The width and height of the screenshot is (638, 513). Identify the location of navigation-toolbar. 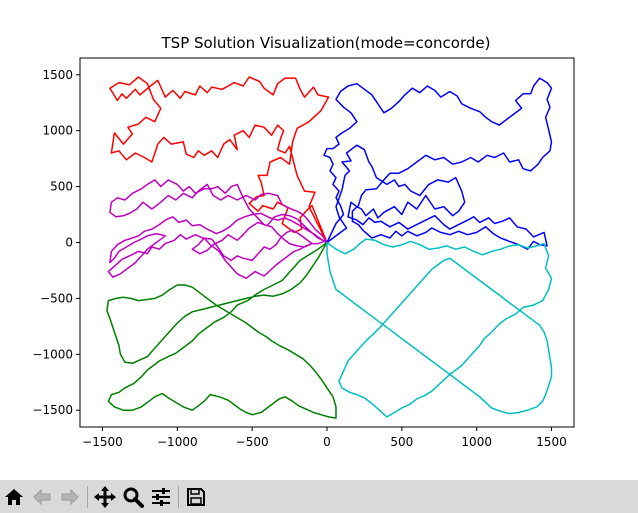
(319, 496).